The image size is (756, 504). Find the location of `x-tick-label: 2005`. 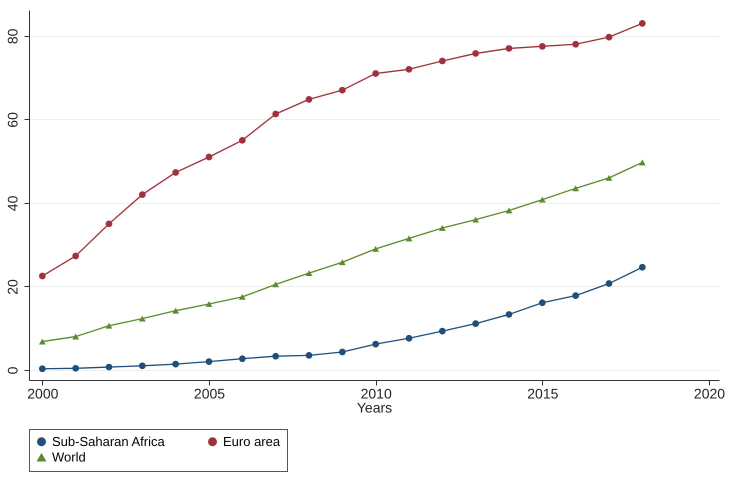

x-tick-label: 2005 is located at coordinates (210, 394).